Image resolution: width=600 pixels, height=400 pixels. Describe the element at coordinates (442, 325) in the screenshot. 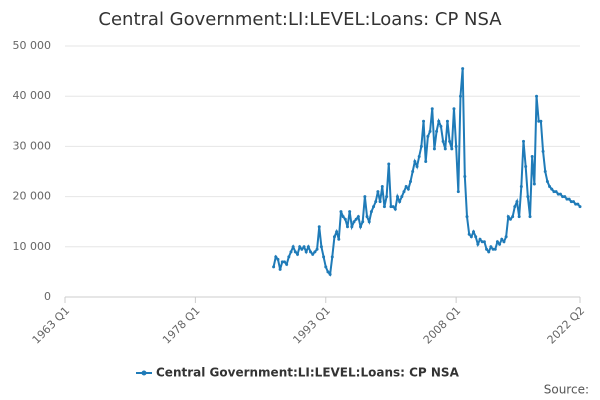

I see `x-tick-label: 2008 Q1` at that location.